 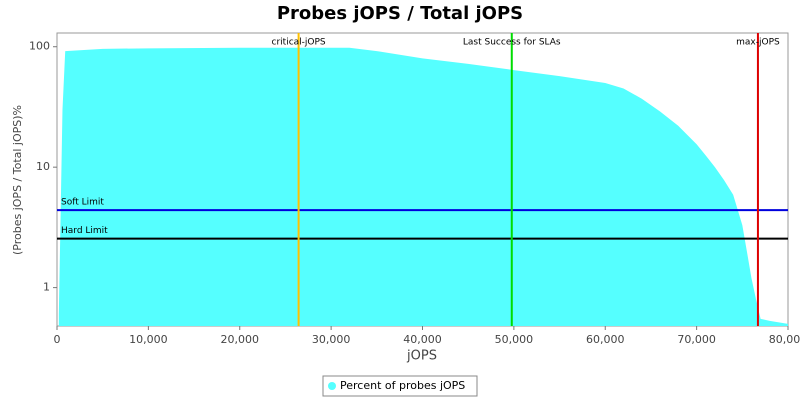 What do you see at coordinates (696, 339) in the screenshot?
I see `x-tick-label: 70,000` at bounding box center [696, 339].